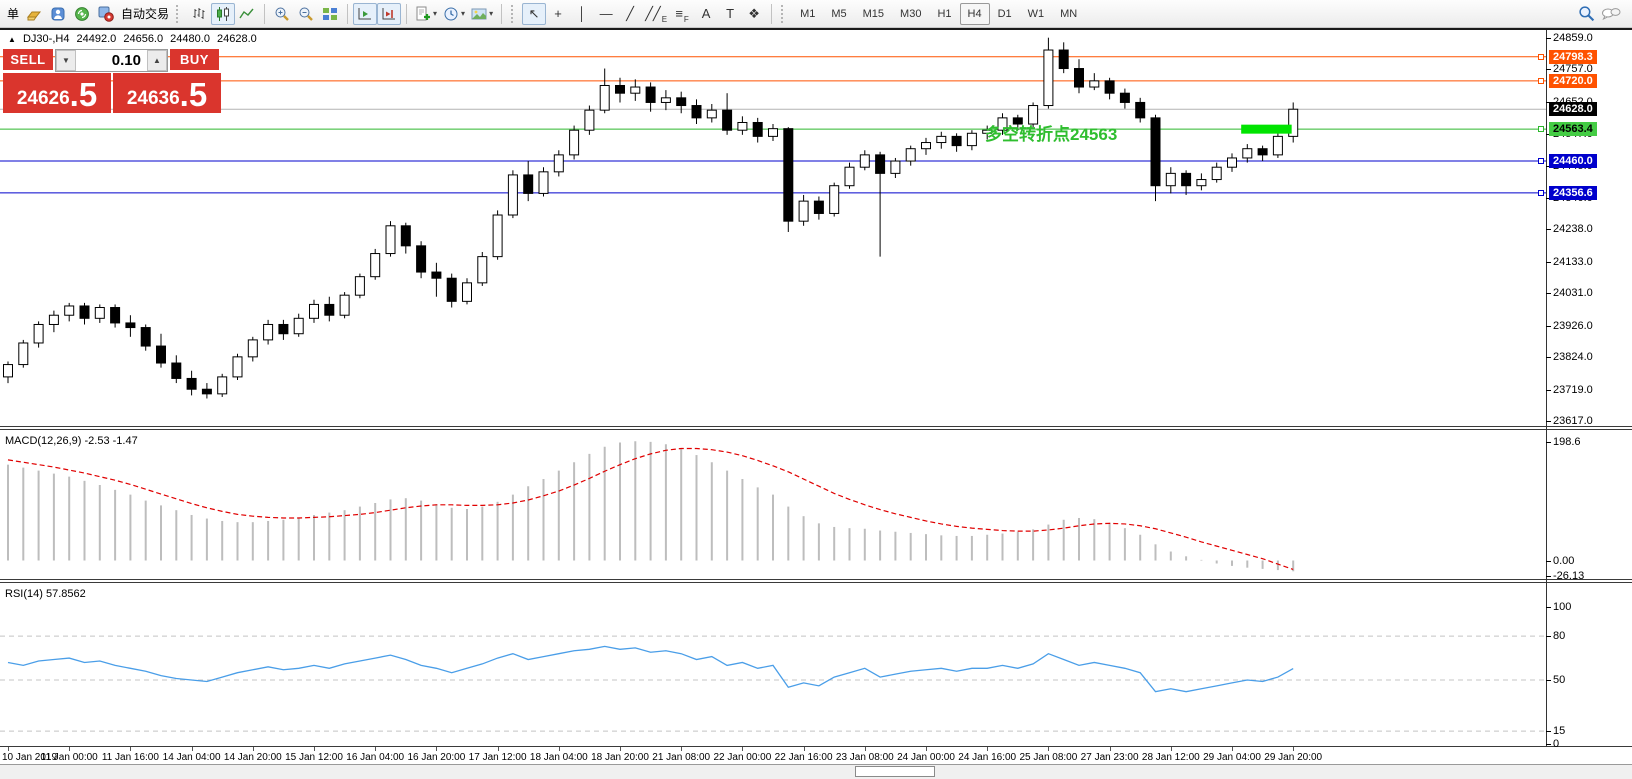 The height and width of the screenshot is (779, 1632). What do you see at coordinates (167, 93) in the screenshot?
I see `buy-price: 24636 .5` at bounding box center [167, 93].